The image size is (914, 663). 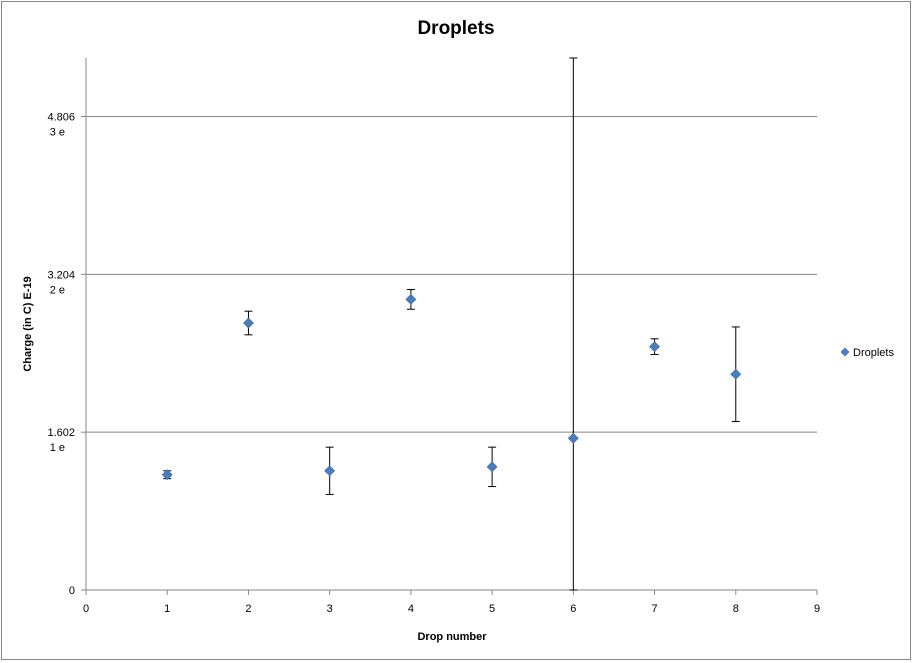 I want to click on x-tick-label: 4, so click(x=411, y=609).